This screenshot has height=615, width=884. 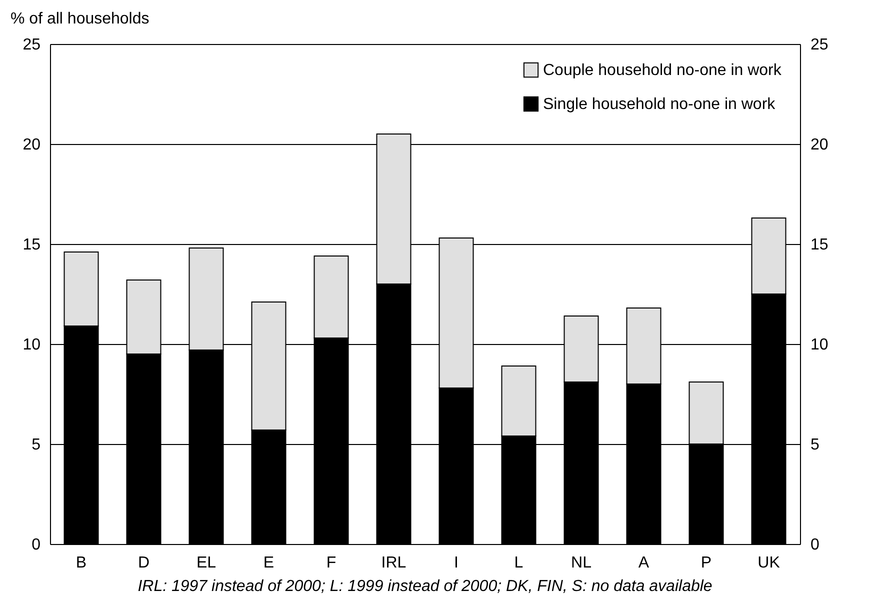 What do you see at coordinates (36, 445) in the screenshot?
I see `y-tick-label: 5` at bounding box center [36, 445].